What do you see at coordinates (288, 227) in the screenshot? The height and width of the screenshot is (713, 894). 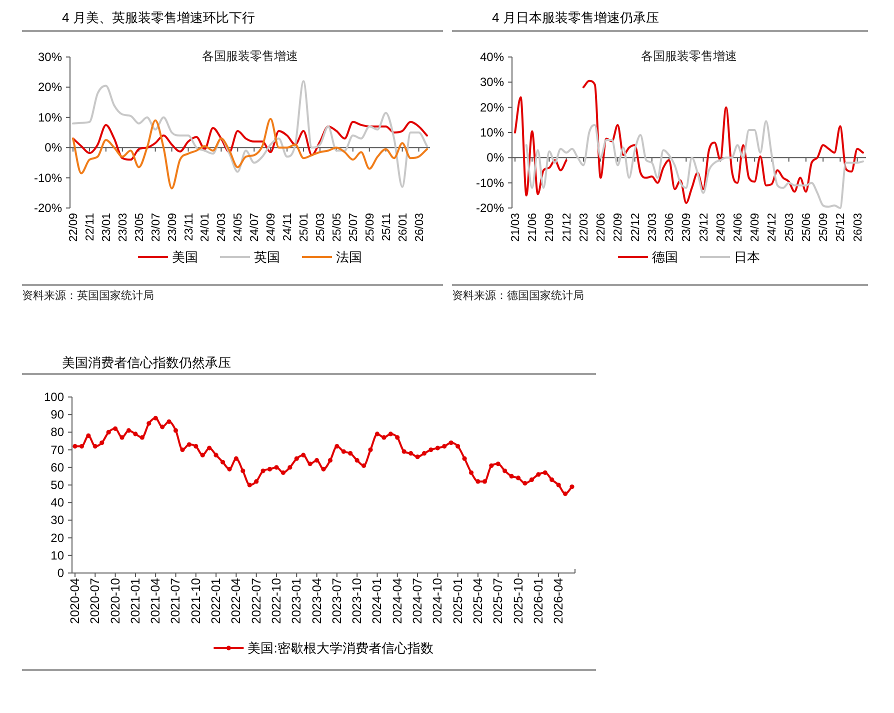 I see `x-tick-label: 24/11` at bounding box center [288, 227].